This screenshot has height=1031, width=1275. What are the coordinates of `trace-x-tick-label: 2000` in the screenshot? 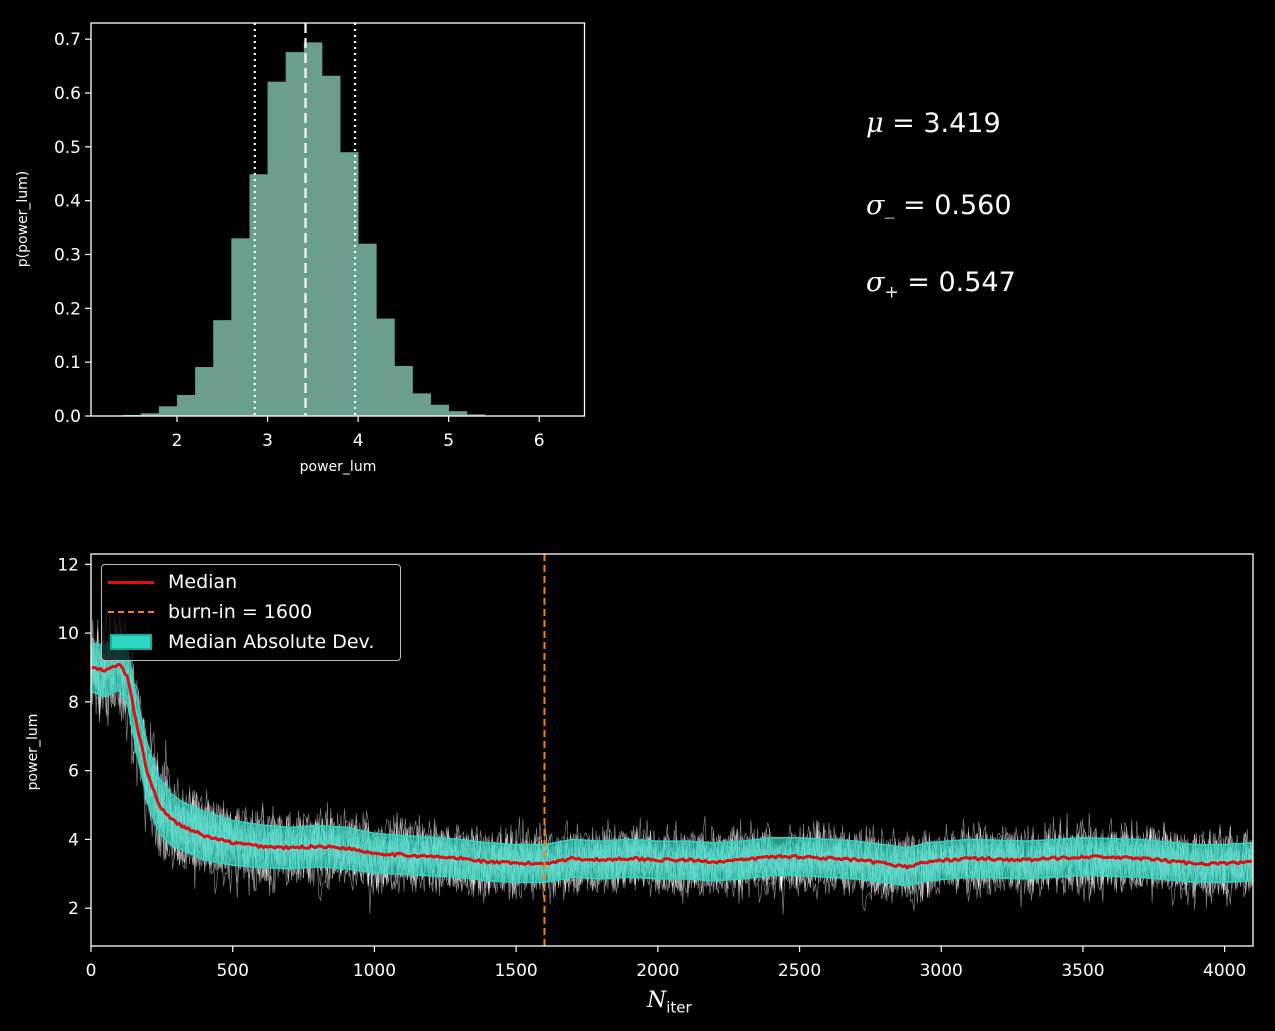 It's located at (657, 971).